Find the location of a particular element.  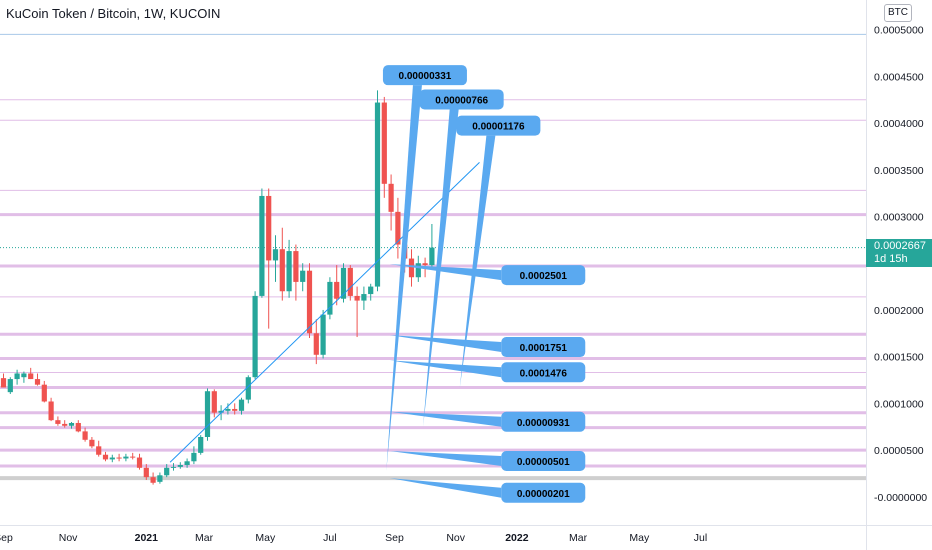

y-tick-label: 0.0001500 is located at coordinates (899, 358).